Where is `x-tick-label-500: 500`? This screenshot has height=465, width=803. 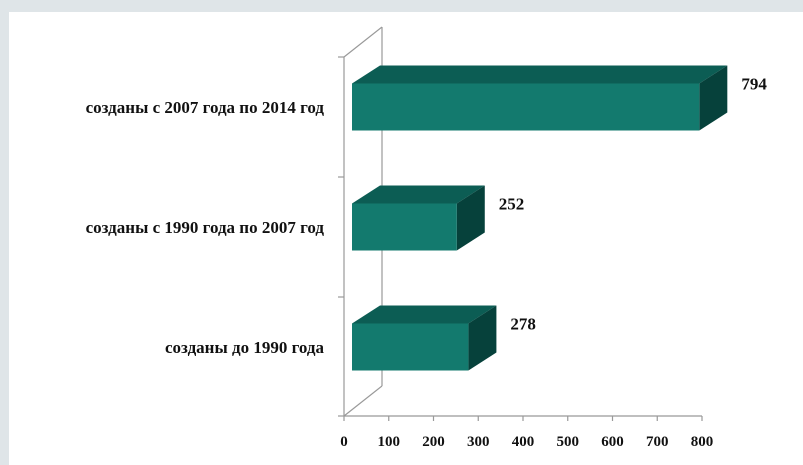 x-tick-label-500: 500 is located at coordinates (568, 442).